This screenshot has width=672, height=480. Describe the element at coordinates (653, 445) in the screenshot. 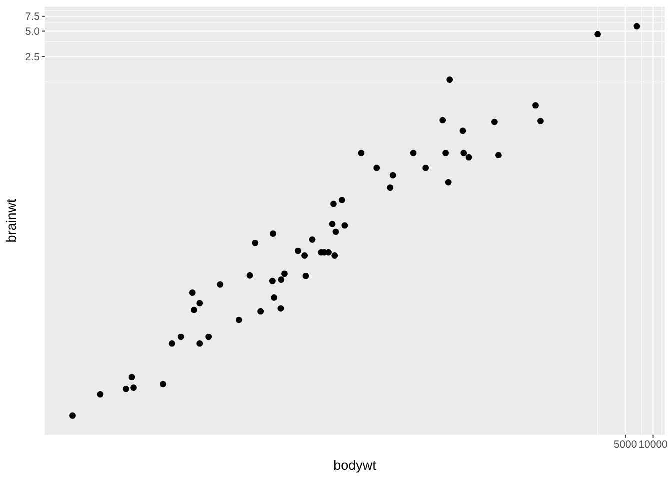

I see `x-tick-label: 10000` at that location.